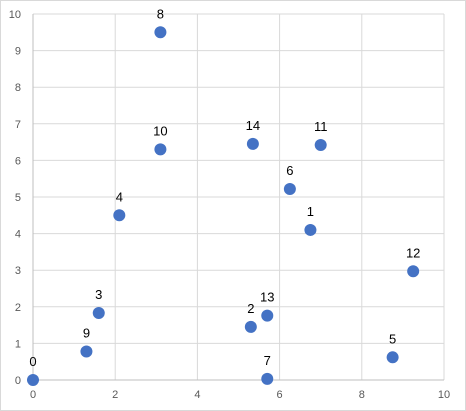 The height and width of the screenshot is (411, 466). I want to click on y-tick-label: 4, so click(18, 235).